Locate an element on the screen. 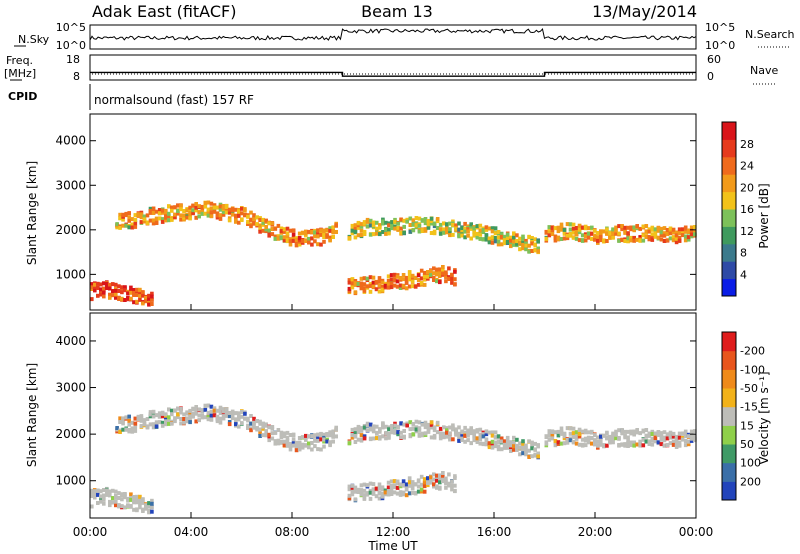 This screenshot has width=800, height=554. velocity-colorbar-swatch is located at coordinates (729, 454).